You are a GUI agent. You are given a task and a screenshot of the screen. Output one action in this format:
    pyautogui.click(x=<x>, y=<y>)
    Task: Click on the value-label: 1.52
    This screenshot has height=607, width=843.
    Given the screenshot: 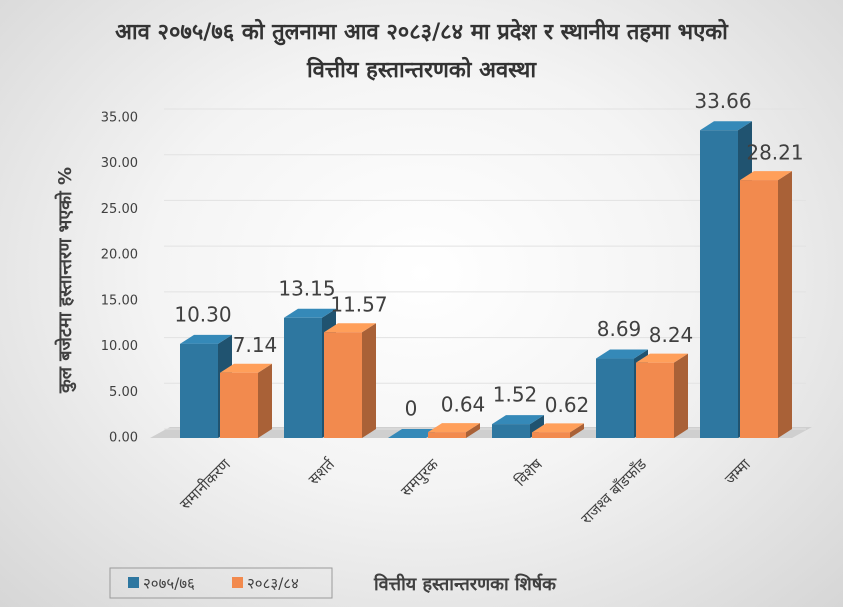 What is the action you would take?
    pyautogui.click(x=515, y=395)
    